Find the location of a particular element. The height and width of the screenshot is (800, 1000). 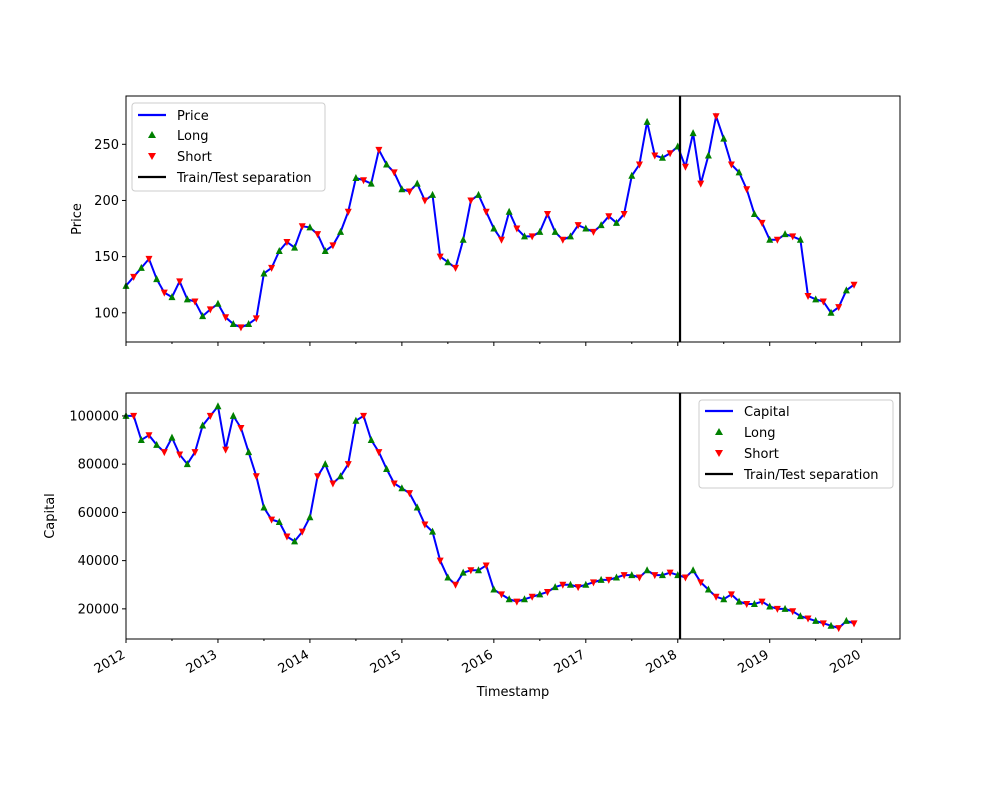

legend-short-icon is located at coordinates (152, 156).